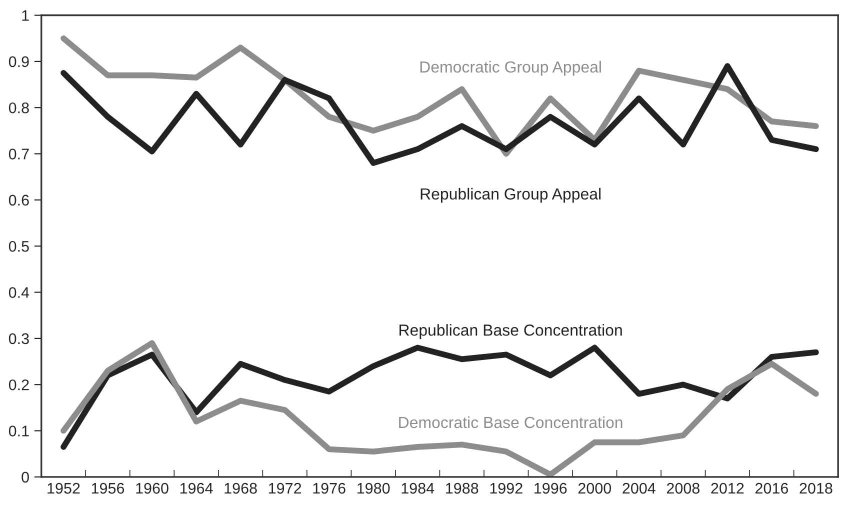 The width and height of the screenshot is (844, 509). What do you see at coordinates (771, 488) in the screenshot?
I see `x-tick-label: 2016` at bounding box center [771, 488].